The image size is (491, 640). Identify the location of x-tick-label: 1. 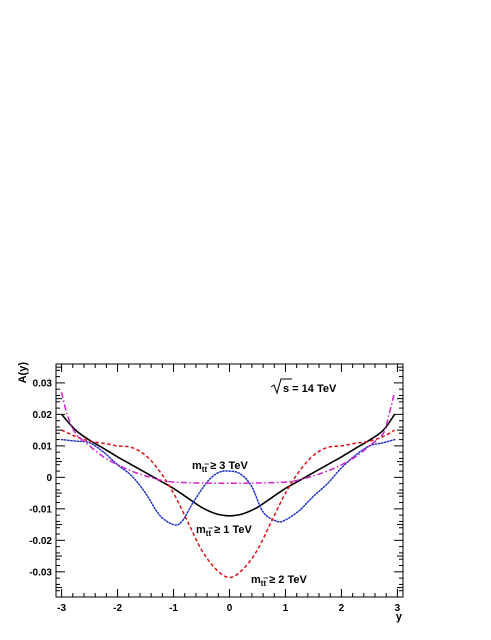
(286, 608).